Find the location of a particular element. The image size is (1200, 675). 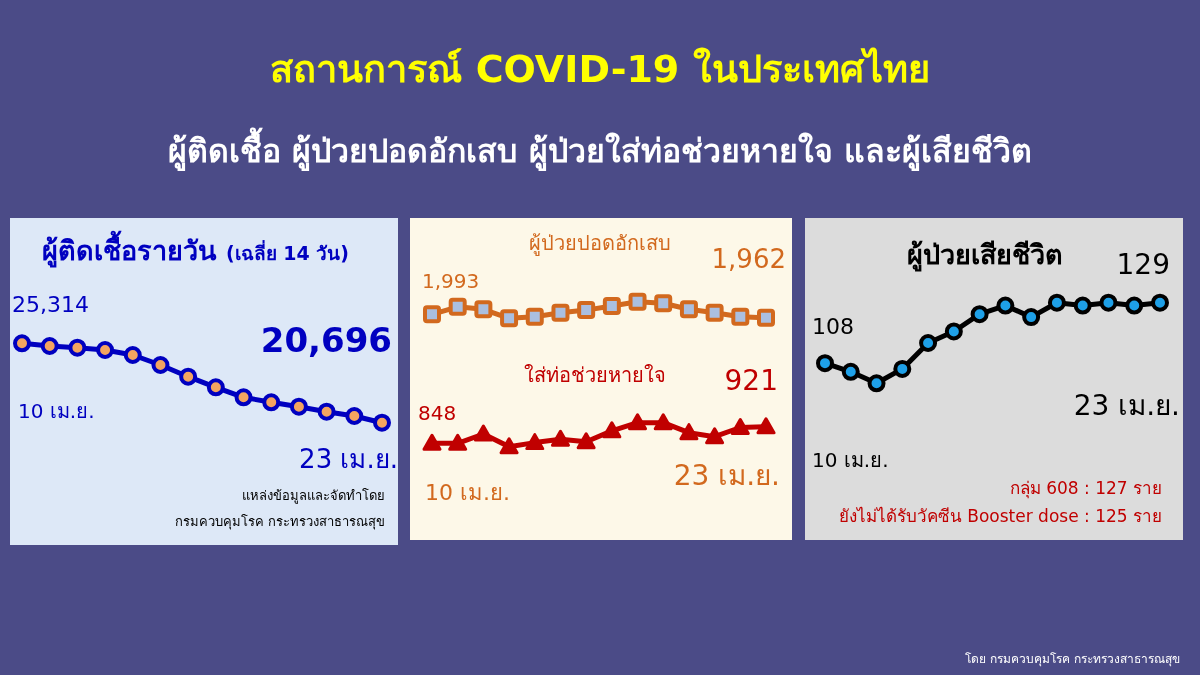

text: ยังไม่ได้รับวัคซีน Booster dose : 125 ราย is located at coordinates (1000, 516).